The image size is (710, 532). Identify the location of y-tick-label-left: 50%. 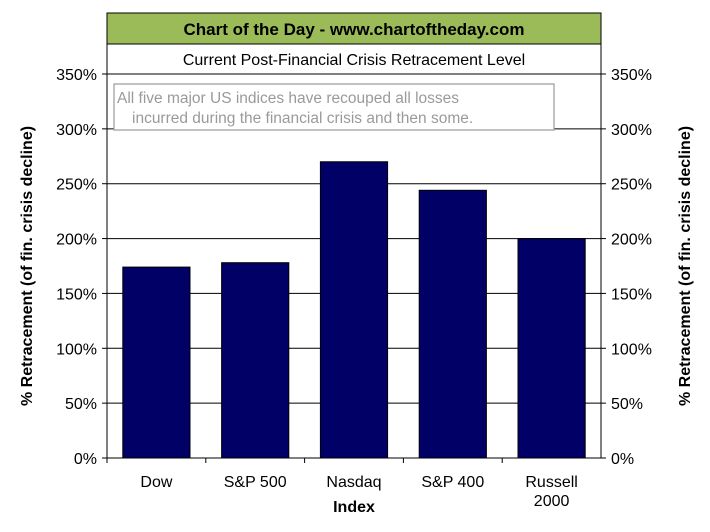
(81, 404).